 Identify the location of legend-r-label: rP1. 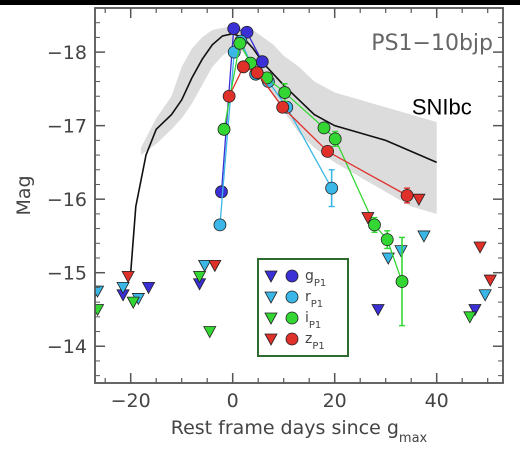
(314, 299).